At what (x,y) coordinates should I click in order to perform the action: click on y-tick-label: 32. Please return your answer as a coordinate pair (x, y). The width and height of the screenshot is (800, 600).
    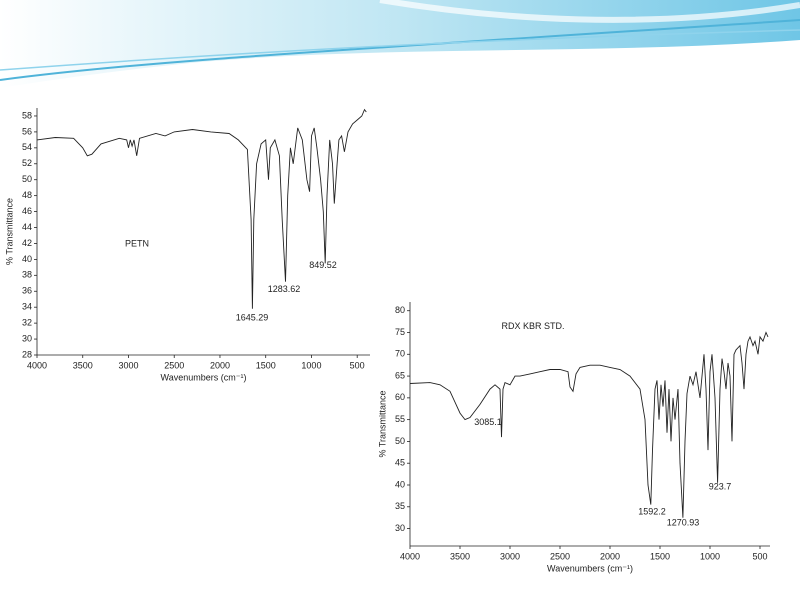
    Looking at the image, I should click on (27, 323).